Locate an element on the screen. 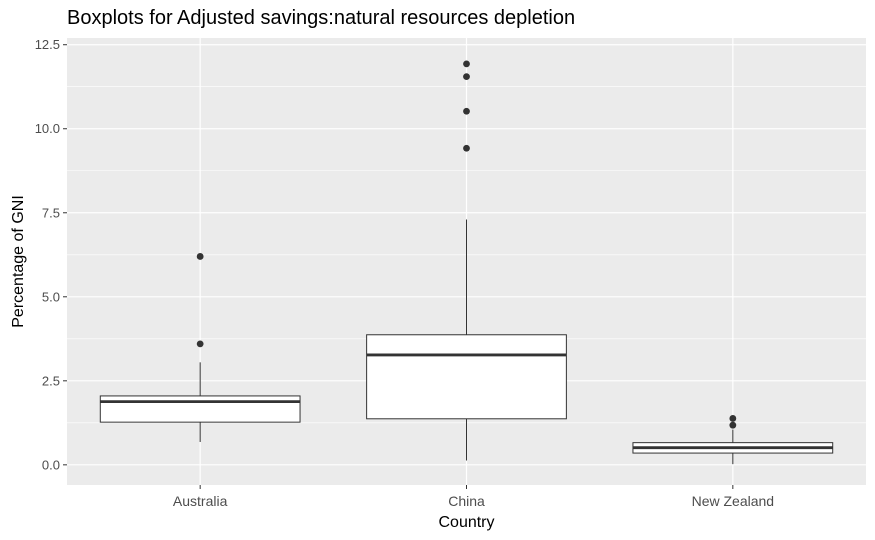 The height and width of the screenshot is (540, 875). x-axis: Australia China New Zealand is located at coordinates (473, 497).